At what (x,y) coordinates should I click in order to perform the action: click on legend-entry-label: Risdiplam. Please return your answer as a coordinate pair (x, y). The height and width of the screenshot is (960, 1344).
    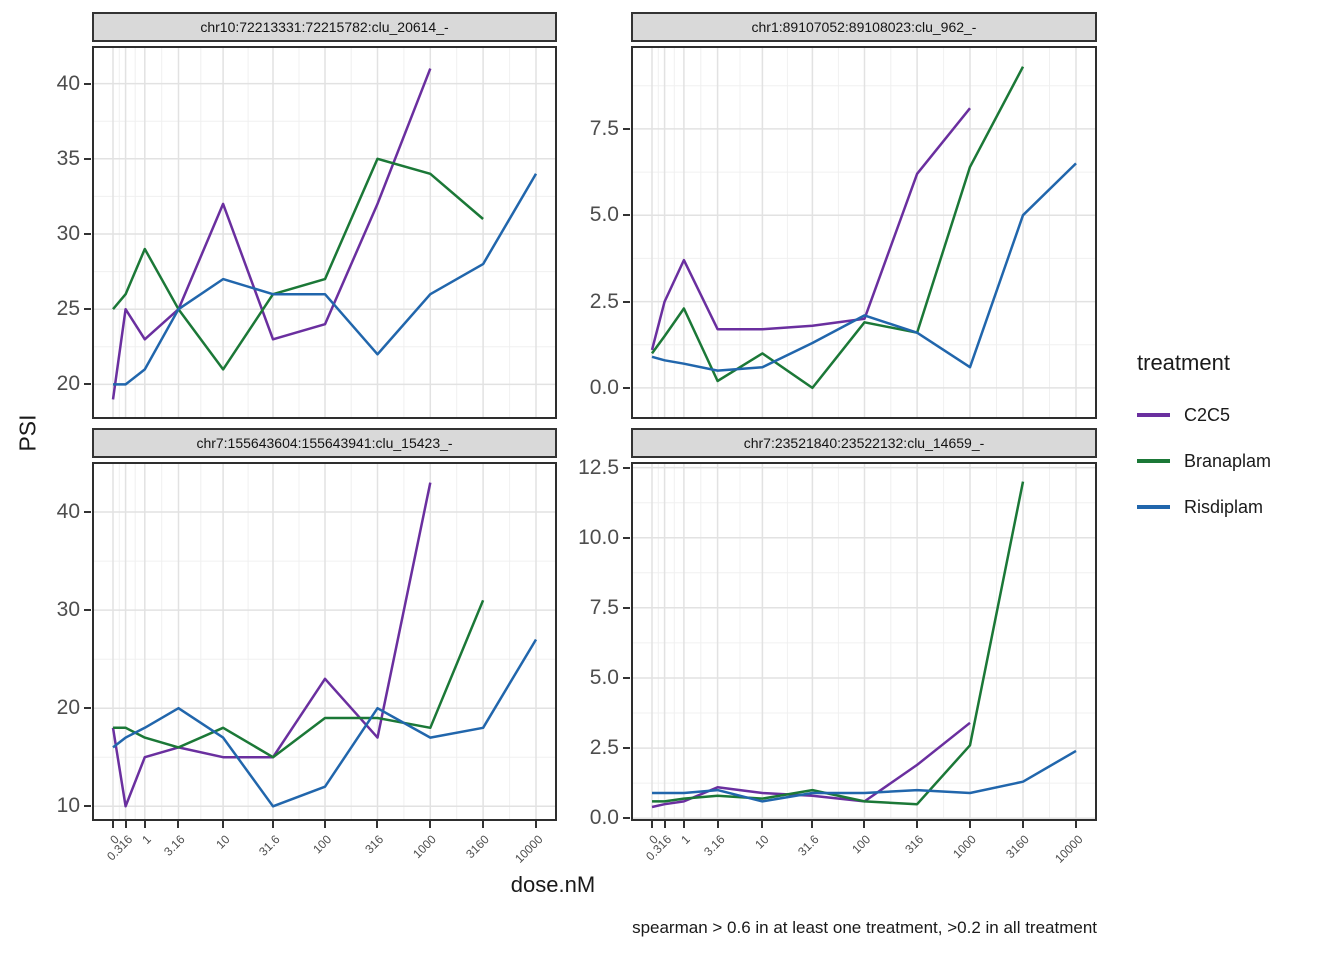
    Looking at the image, I should click on (1224, 506).